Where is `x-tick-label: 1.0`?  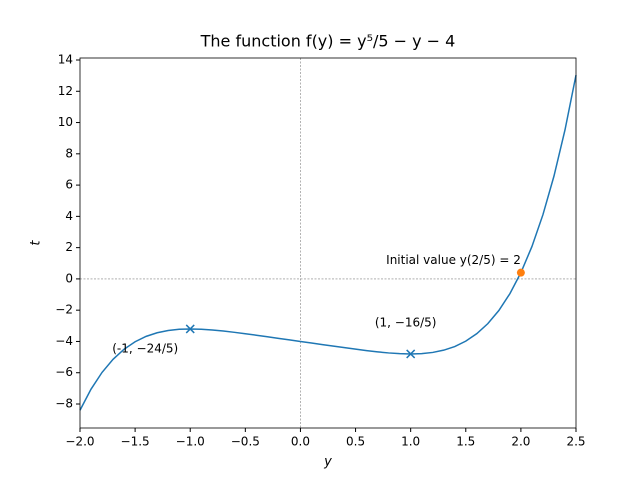 x-tick-label: 1.0 is located at coordinates (410, 442).